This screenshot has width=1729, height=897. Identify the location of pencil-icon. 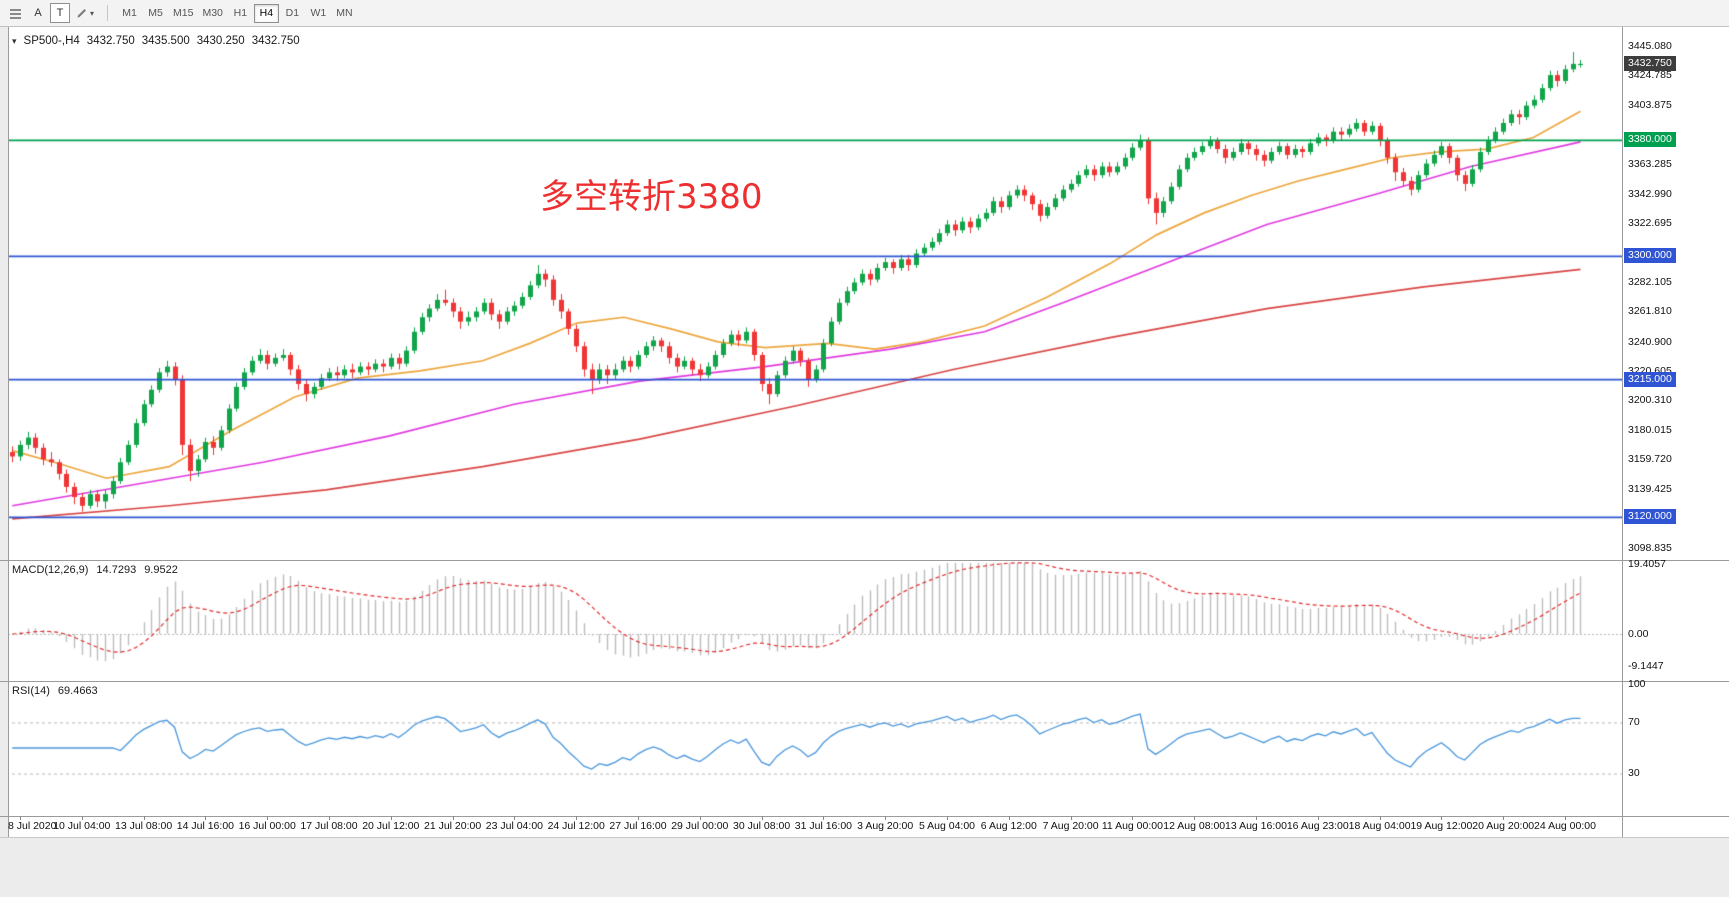
(81, 13).